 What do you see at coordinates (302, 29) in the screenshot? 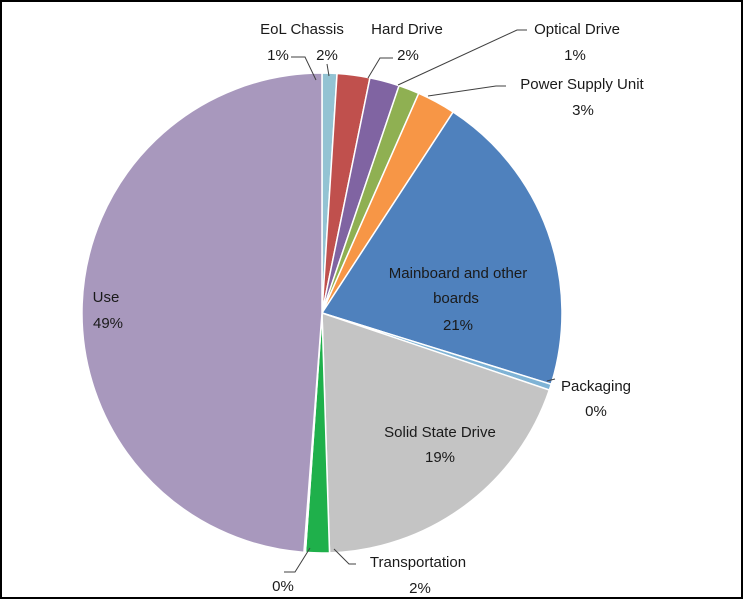
I see `label-eol-chassis-name: EoL Chassis` at bounding box center [302, 29].